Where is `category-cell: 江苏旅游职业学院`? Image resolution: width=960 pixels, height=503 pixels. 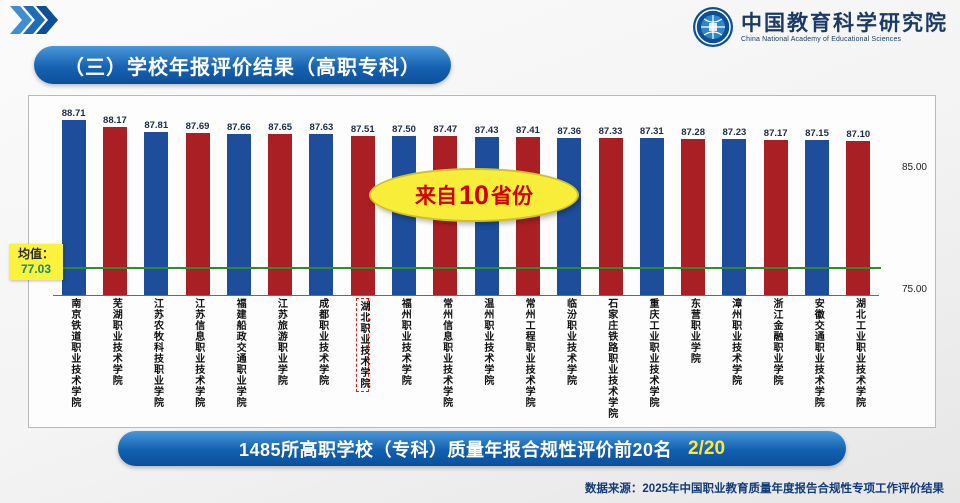
category-cell: 江苏旅游职业学院 is located at coordinates (279, 361).